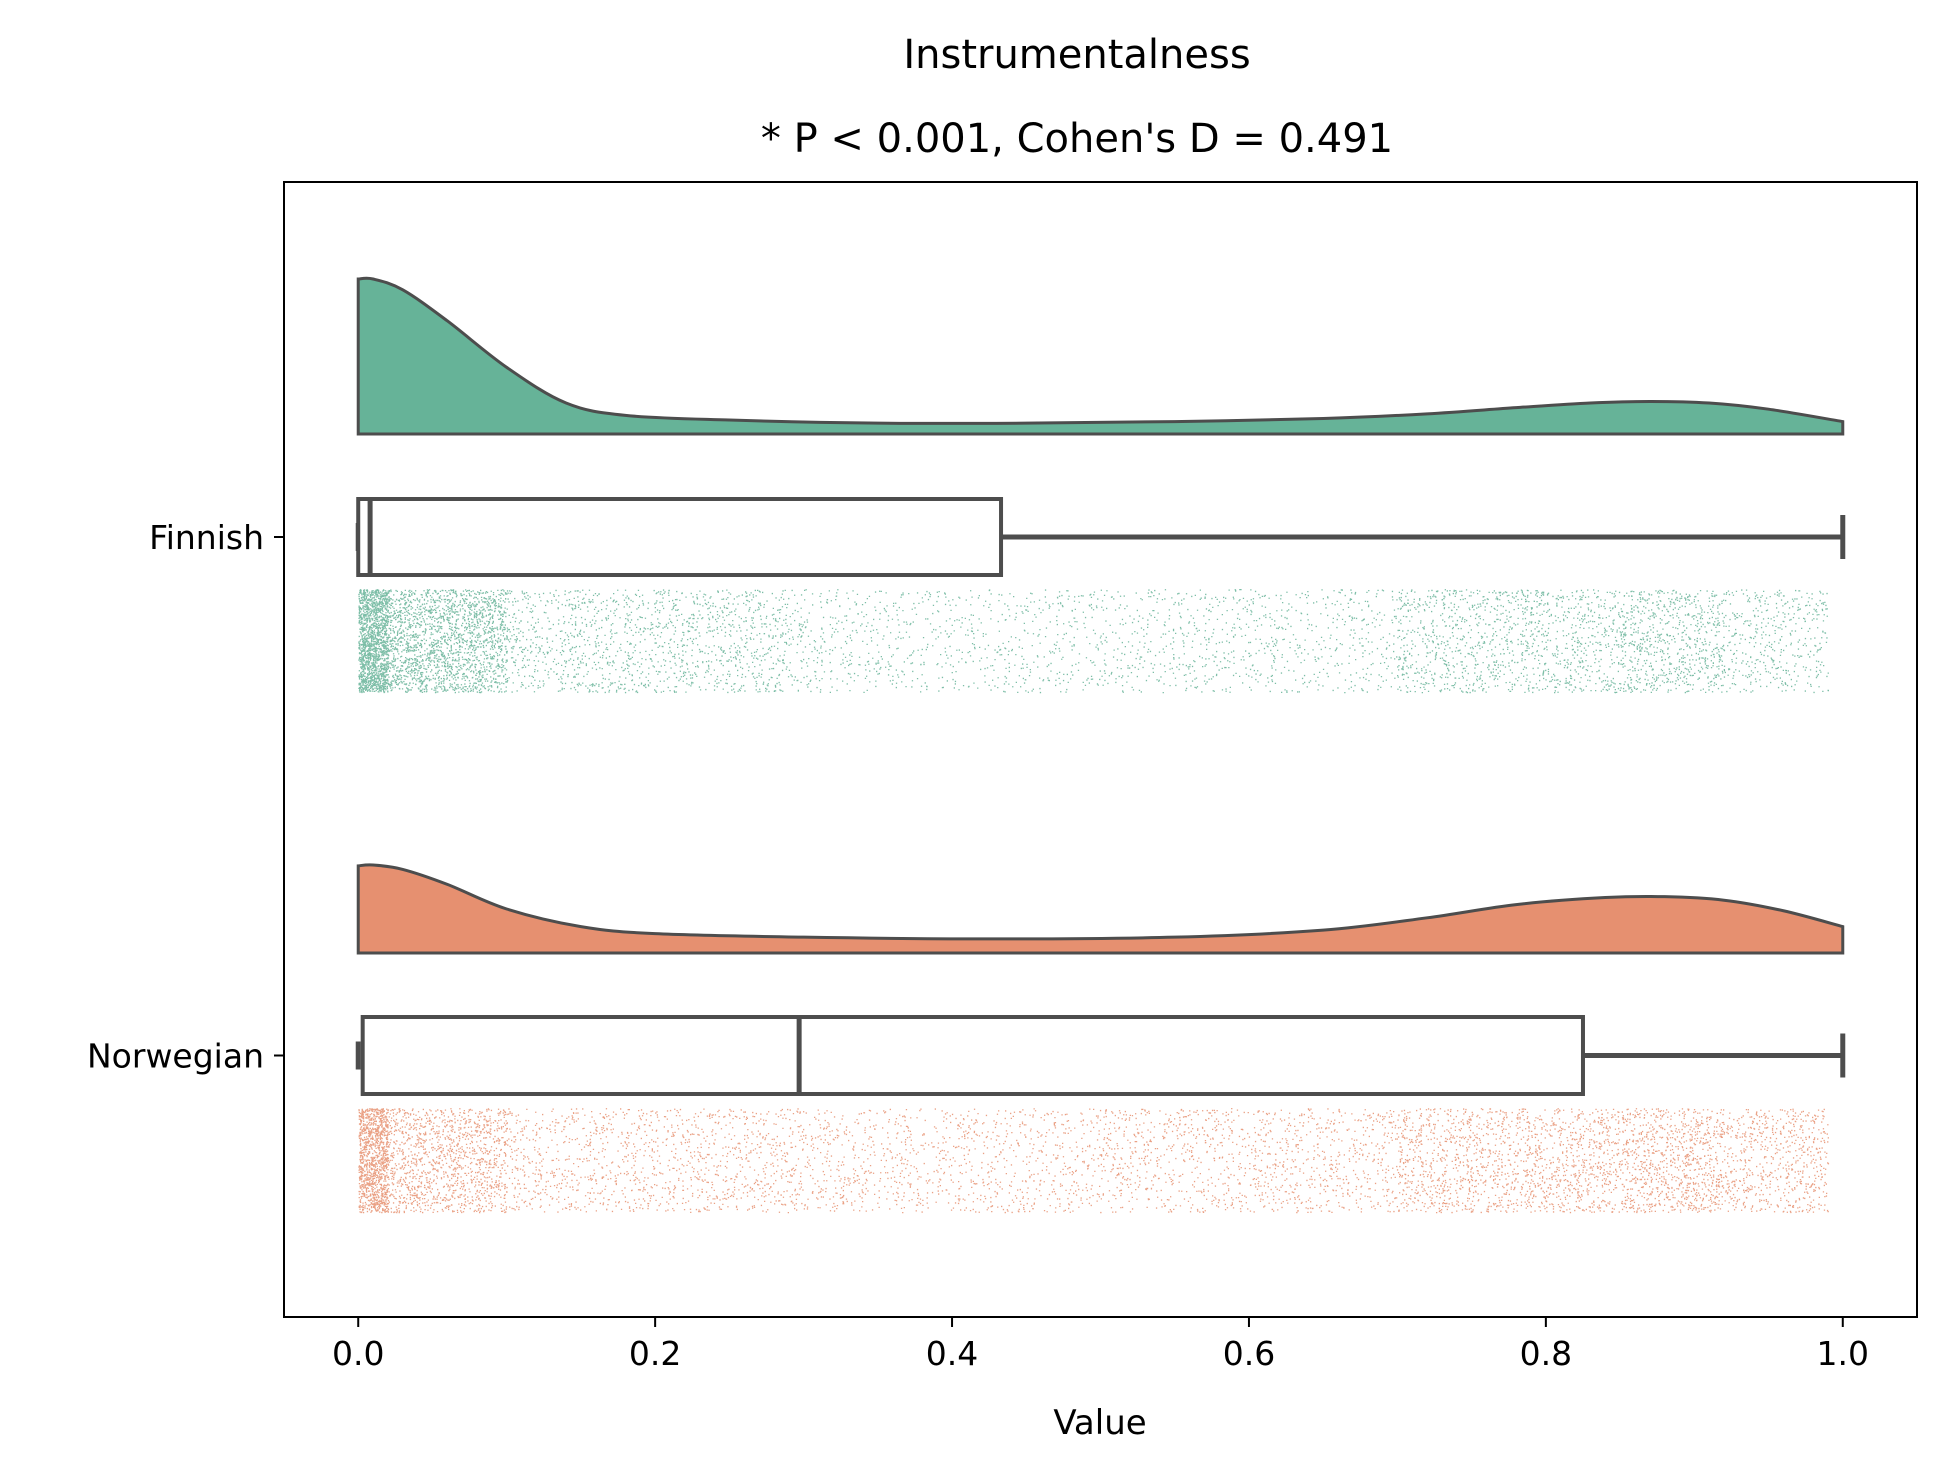 The width and height of the screenshot is (1939, 1468). I want to click on y-tick-label: Finnish, so click(206, 537).